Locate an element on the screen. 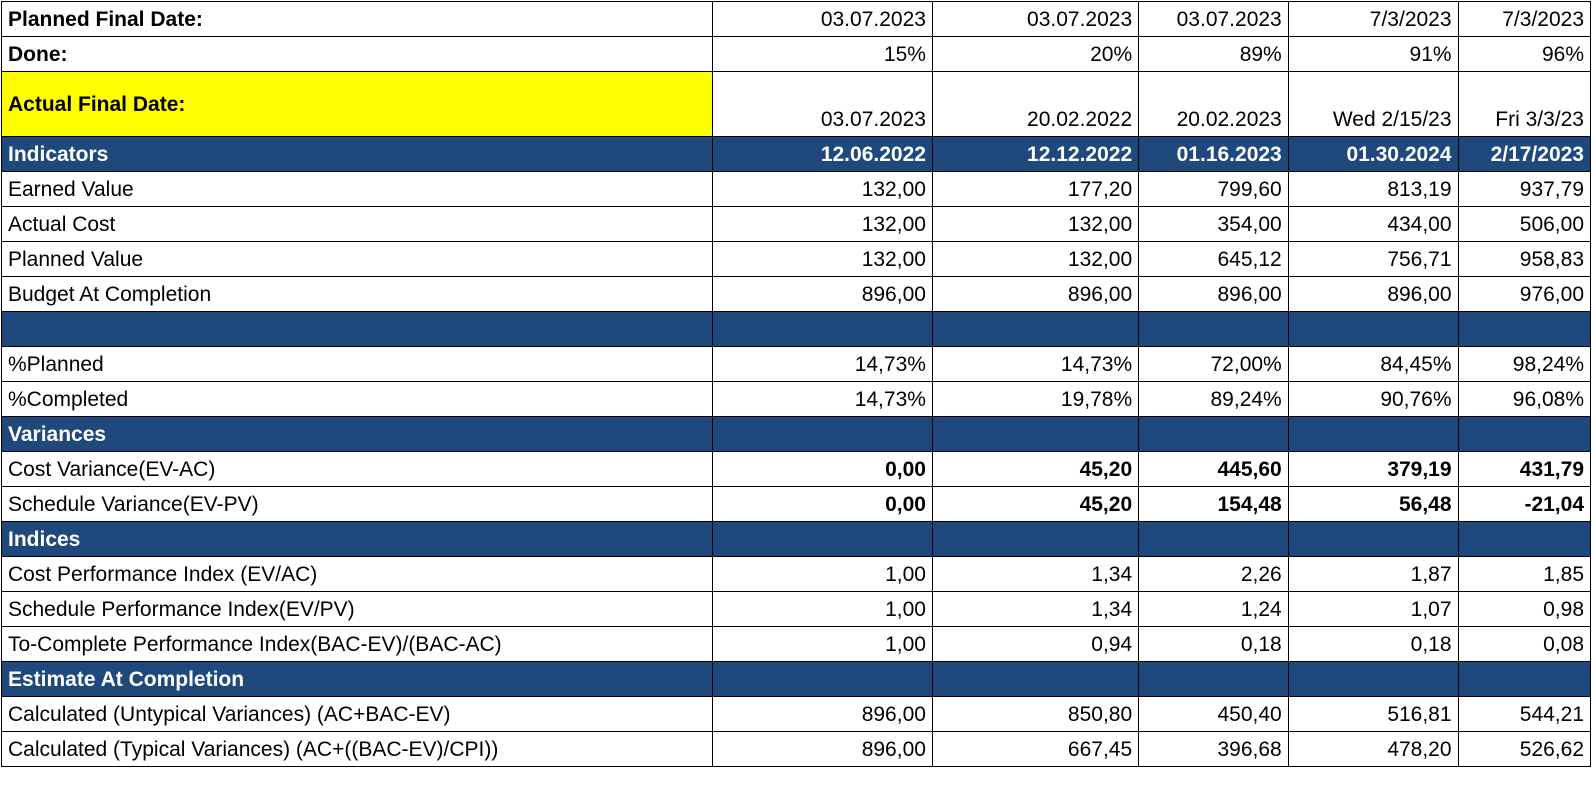  cell-actual-final-date-3: 20.02.2023 is located at coordinates (1213, 104).